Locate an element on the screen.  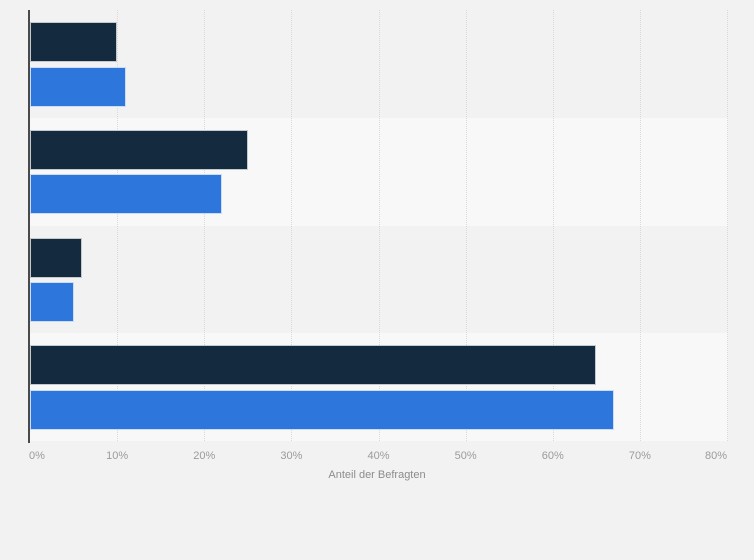
bar-group-2-dark-navy is located at coordinates (139, 149).